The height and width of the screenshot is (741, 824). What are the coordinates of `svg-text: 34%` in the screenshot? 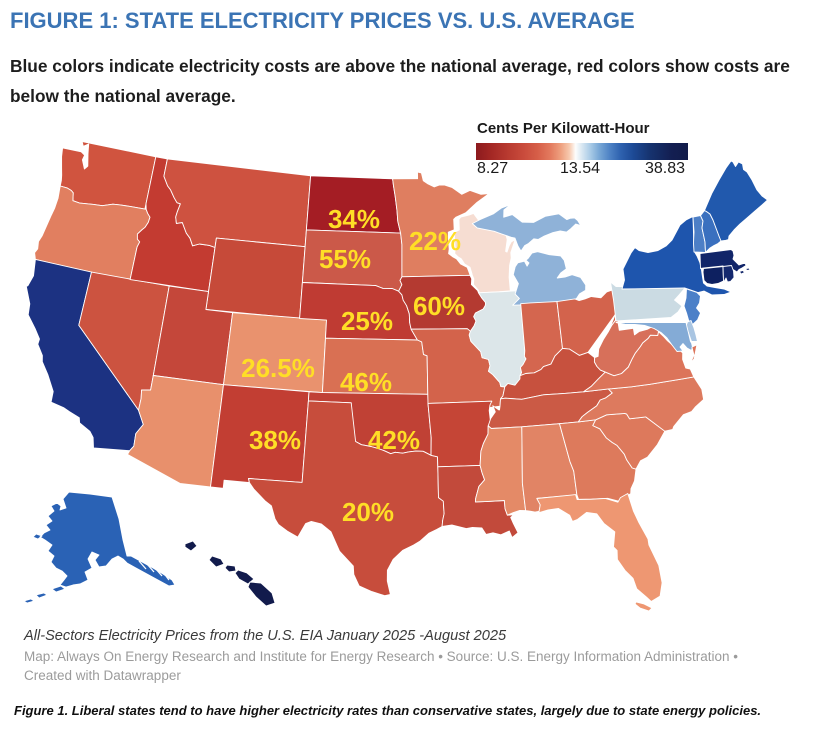 It's located at (354, 219).